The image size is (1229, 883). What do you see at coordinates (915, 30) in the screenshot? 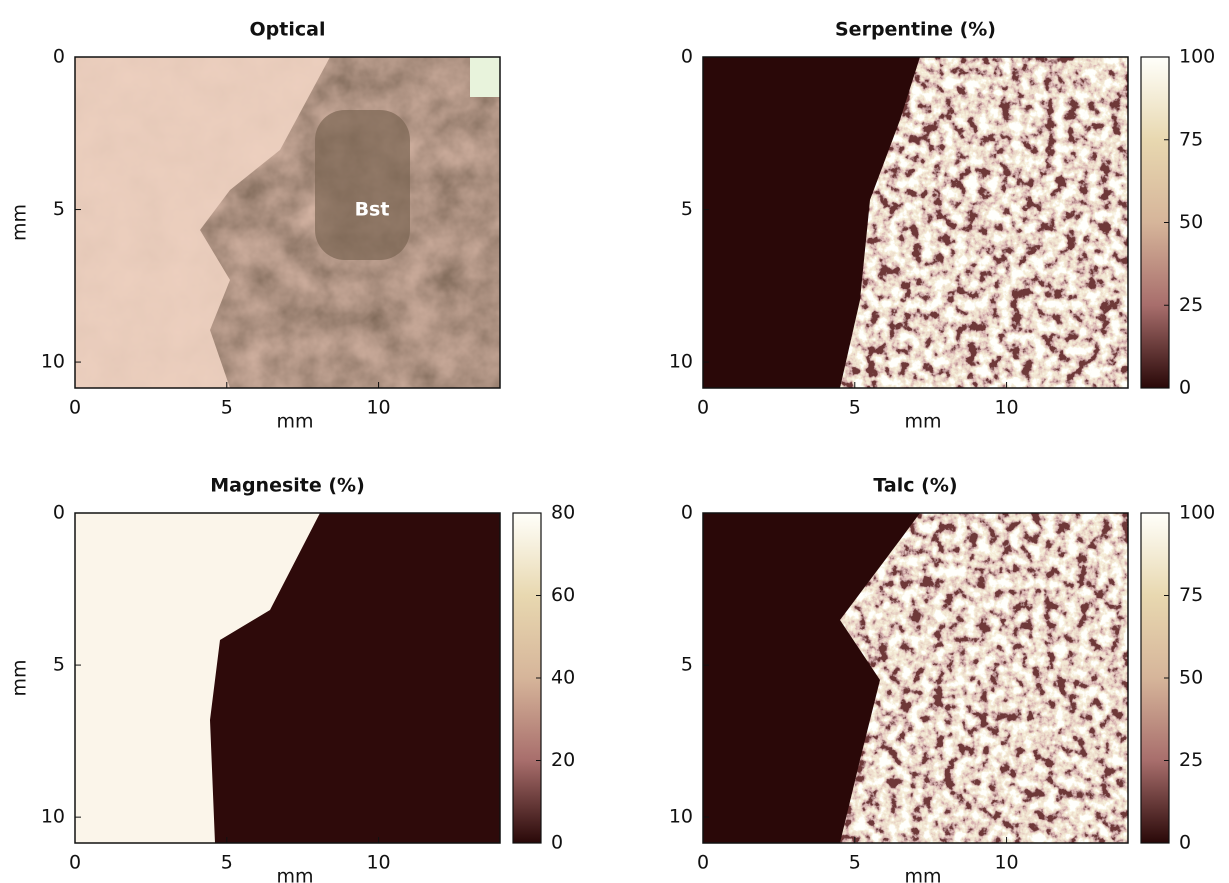
I see `panel-title: Serpentine (%)` at bounding box center [915, 30].